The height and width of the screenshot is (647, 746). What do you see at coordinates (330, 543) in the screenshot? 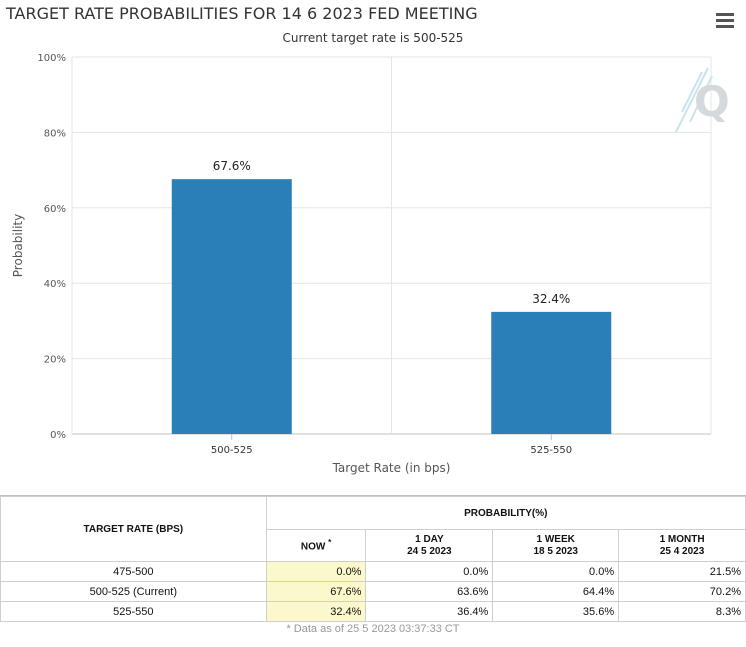
I see `now-marker: *` at bounding box center [330, 543].